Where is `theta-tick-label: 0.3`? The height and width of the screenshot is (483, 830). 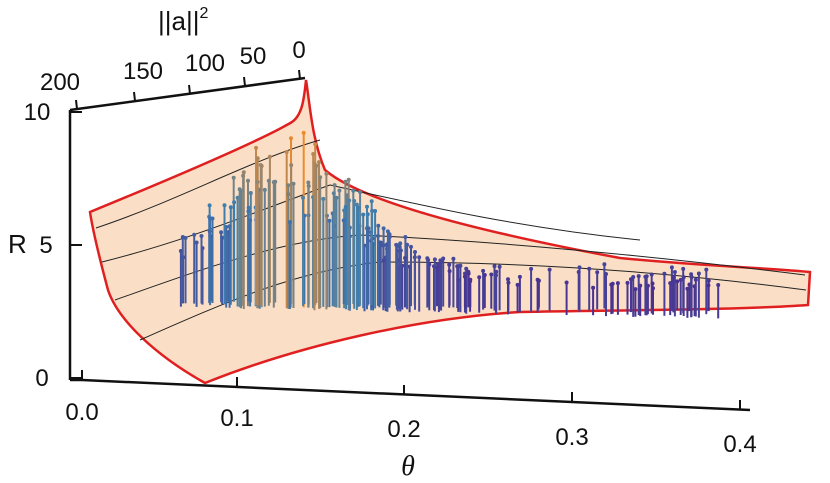
theta-tick-label: 0.3 is located at coordinates (571, 437).